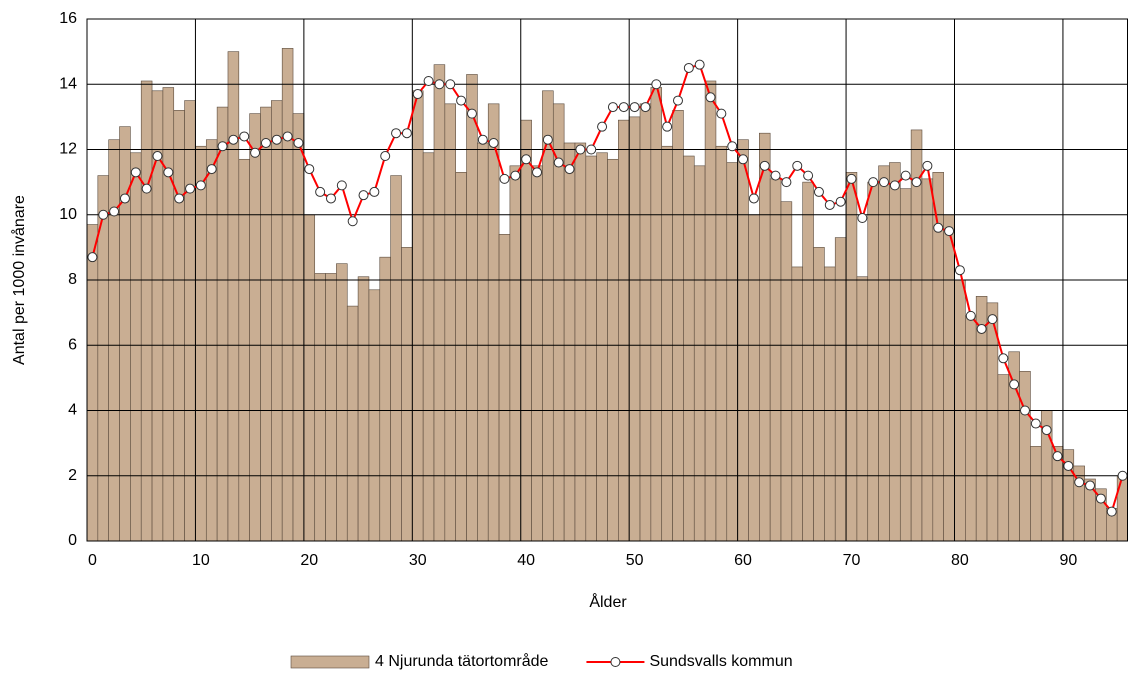 The height and width of the screenshot is (675, 1128). What do you see at coordinates (635, 560) in the screenshot?
I see `x-tick-label: 50` at bounding box center [635, 560].